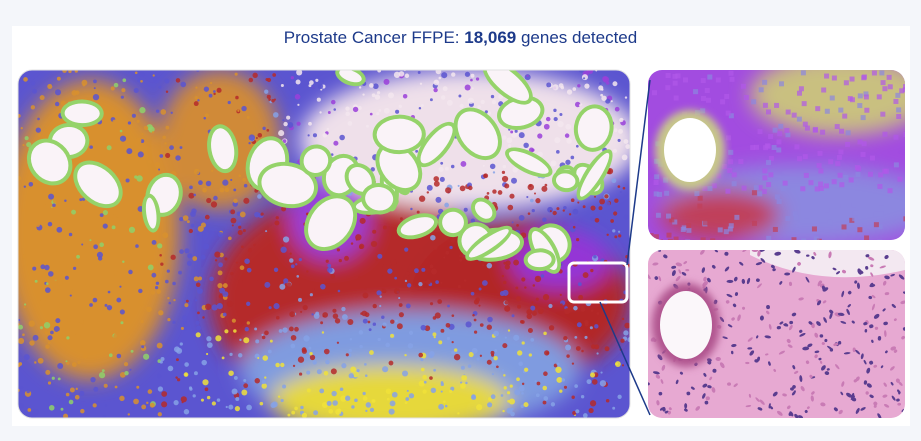 The image size is (921, 441). What do you see at coordinates (776, 155) in the screenshot?
I see `zoom-map` at bounding box center [776, 155].